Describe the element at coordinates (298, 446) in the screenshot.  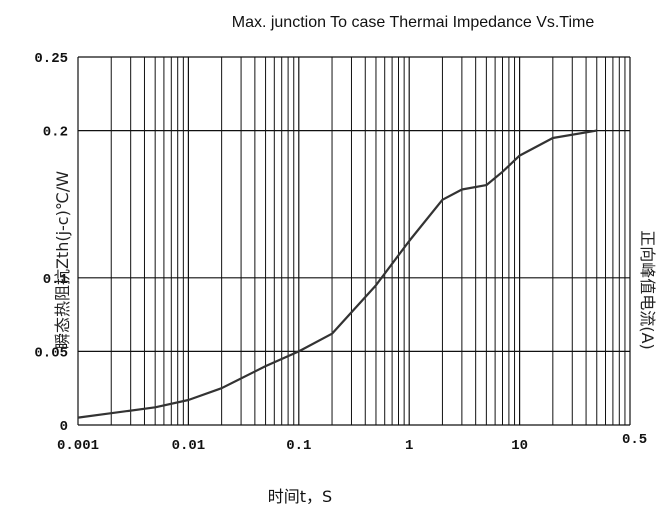
I see `x-tick-label: 0.1` at that location.